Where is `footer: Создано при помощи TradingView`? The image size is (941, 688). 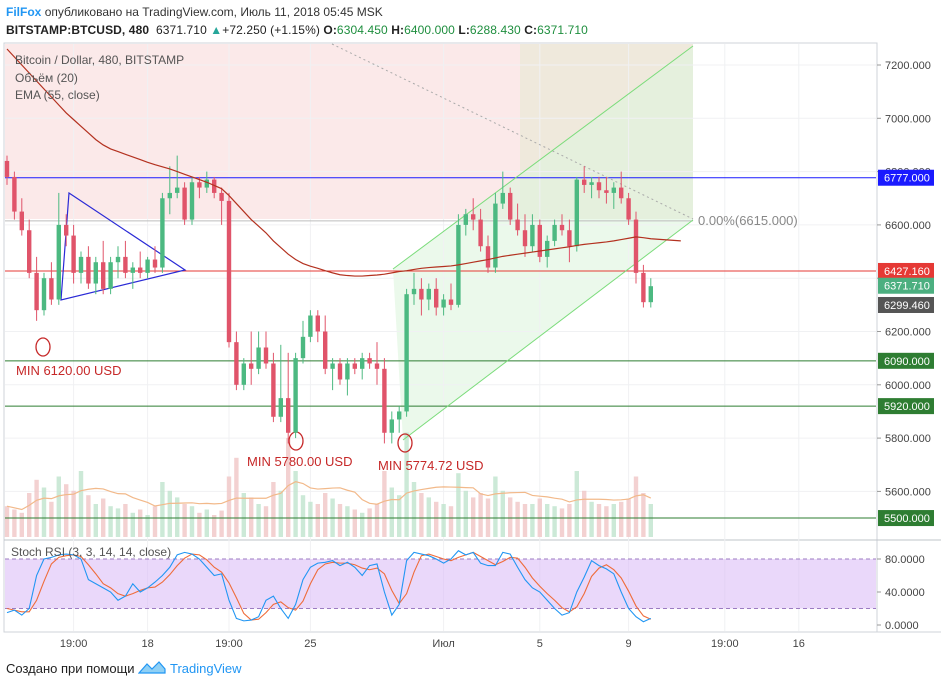
footer: Создано при помощи TradingView is located at coordinates (470, 670).